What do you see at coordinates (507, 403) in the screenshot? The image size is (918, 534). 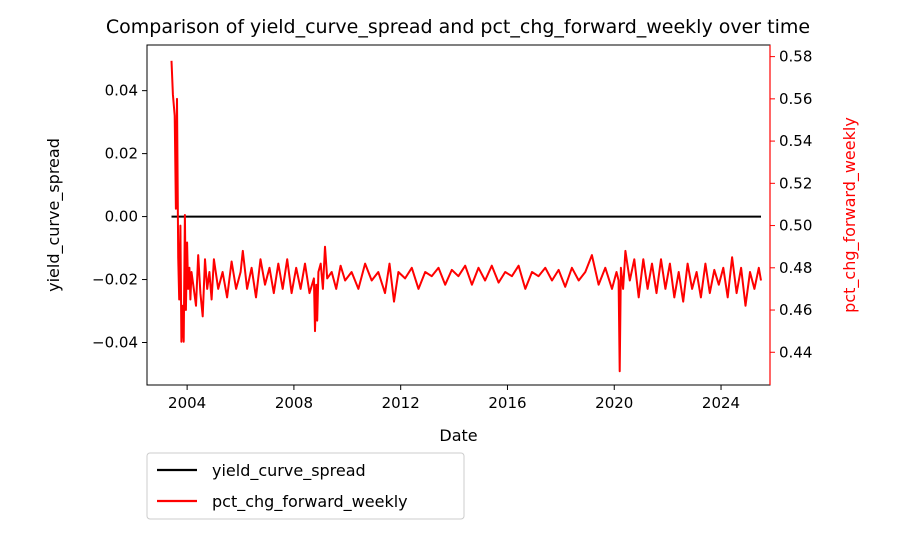 I see `x-tick-label: 2016` at bounding box center [507, 403].